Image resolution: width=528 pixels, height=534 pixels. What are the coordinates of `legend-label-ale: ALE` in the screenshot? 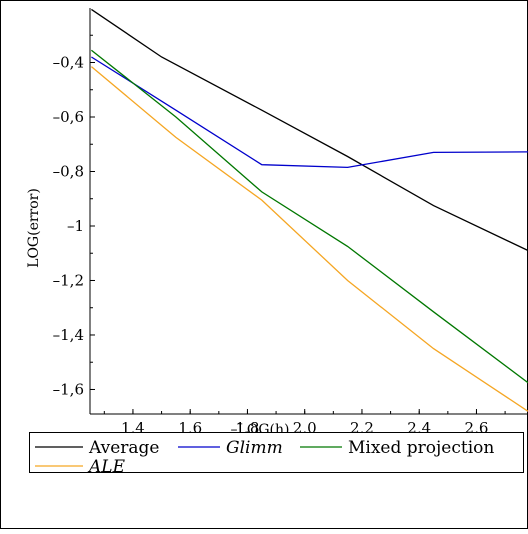 It's located at (106, 467).